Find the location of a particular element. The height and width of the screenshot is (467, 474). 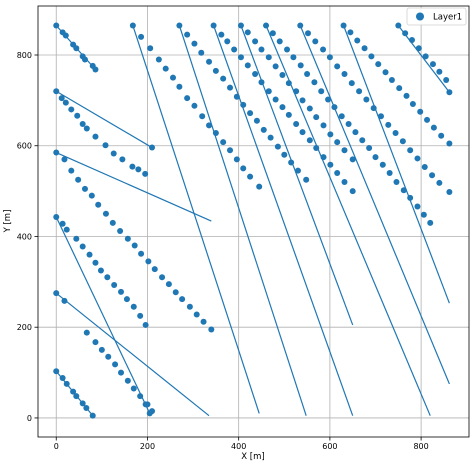

y-tick-label: 200 is located at coordinates (24, 327).